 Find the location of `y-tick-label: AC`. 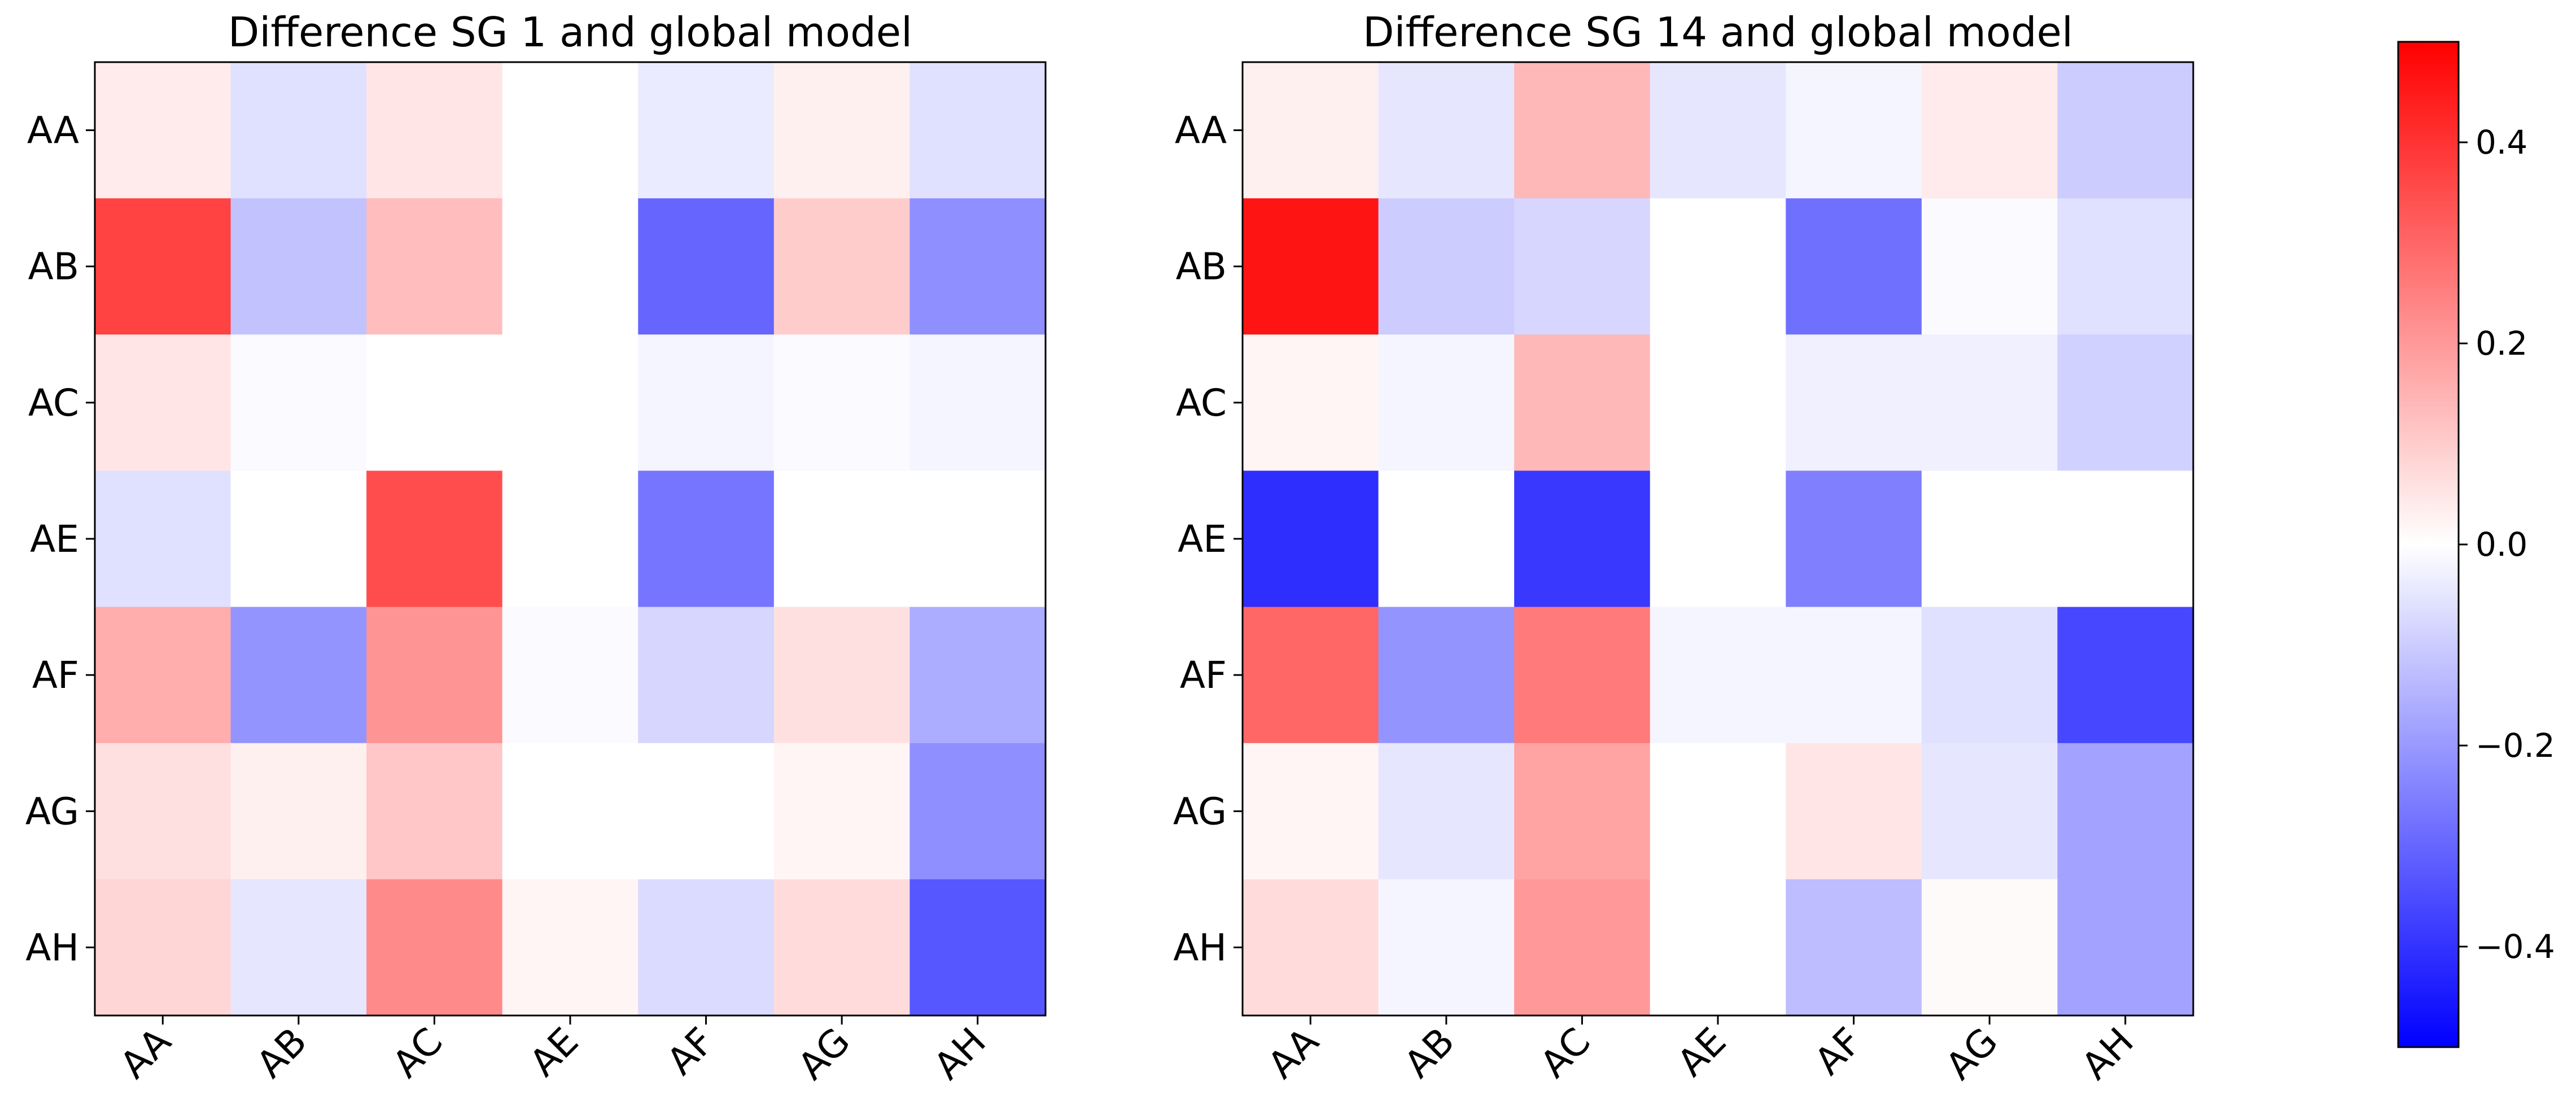

y-tick-label: AC is located at coordinates (53, 403).